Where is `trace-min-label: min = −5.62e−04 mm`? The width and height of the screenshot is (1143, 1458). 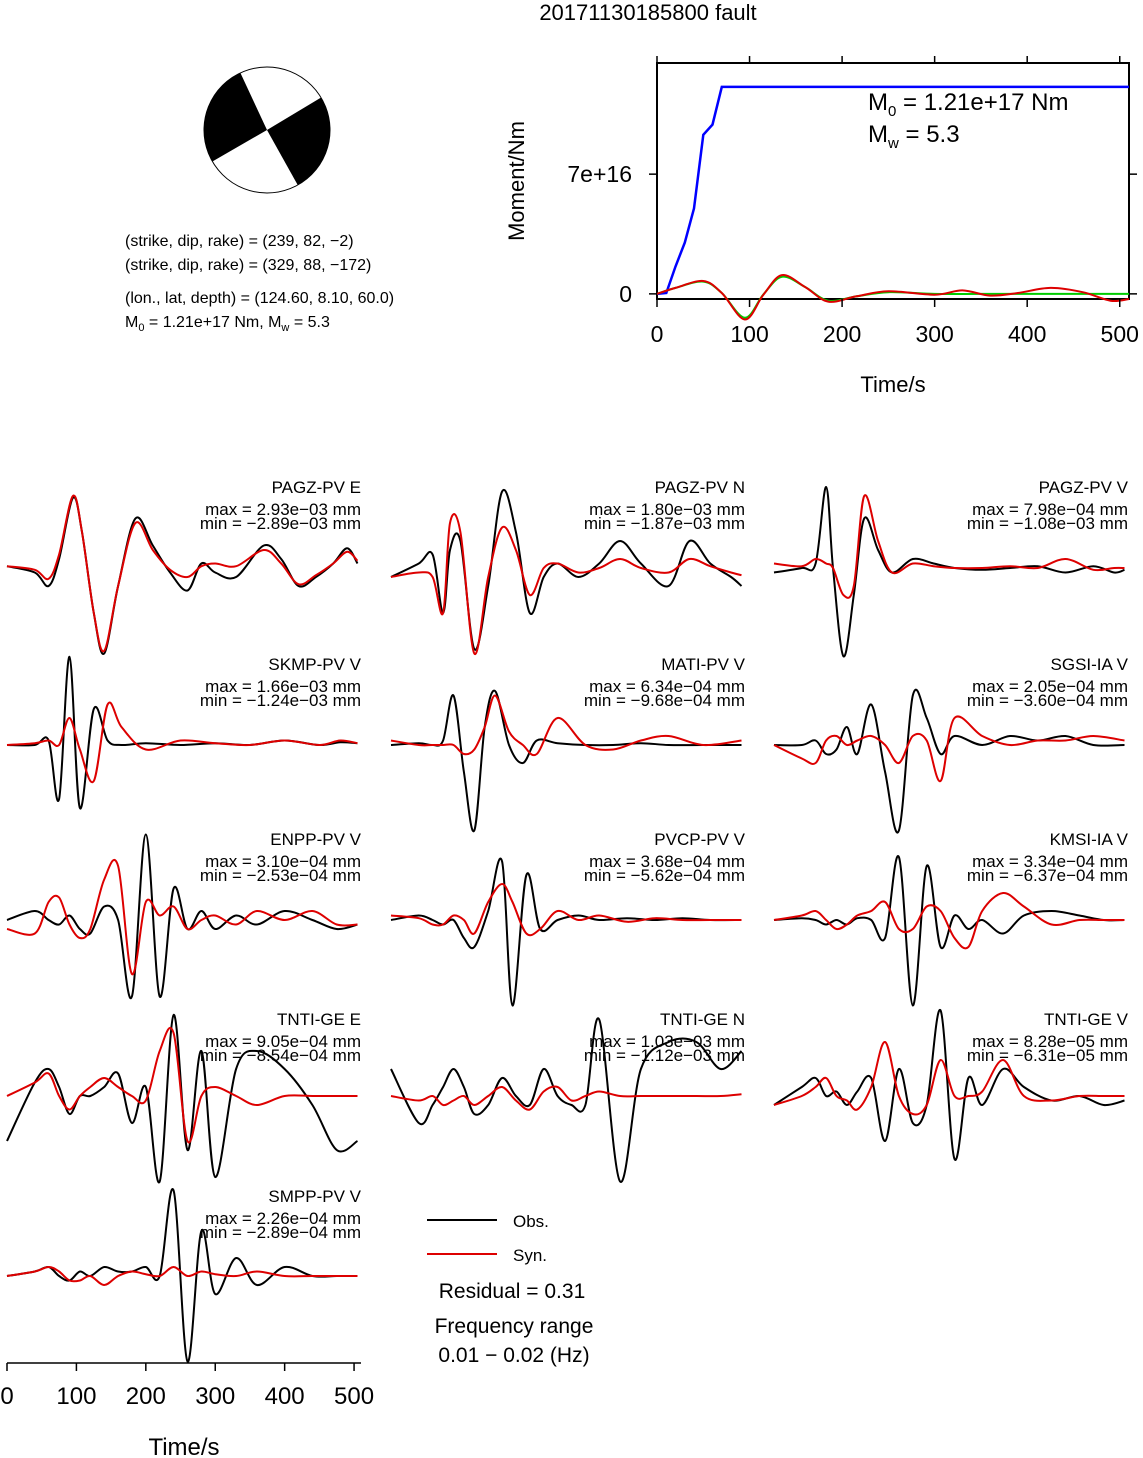
trace-min-label: min = −5.62e−04 mm is located at coordinates (664, 875).